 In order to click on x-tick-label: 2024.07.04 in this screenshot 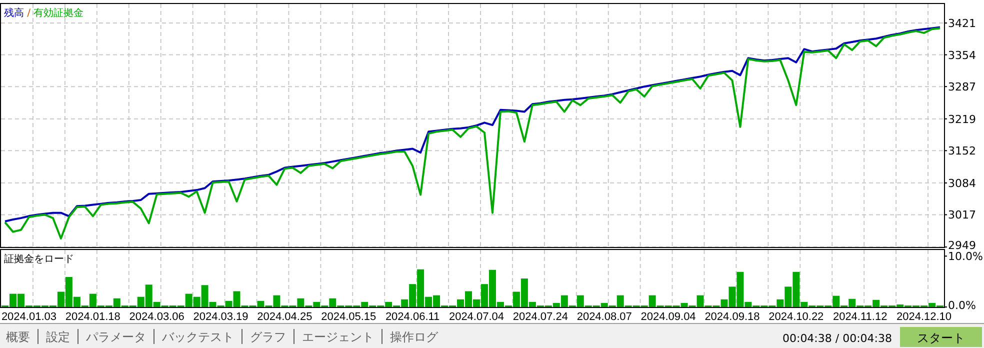, I will do `click(476, 317)`.